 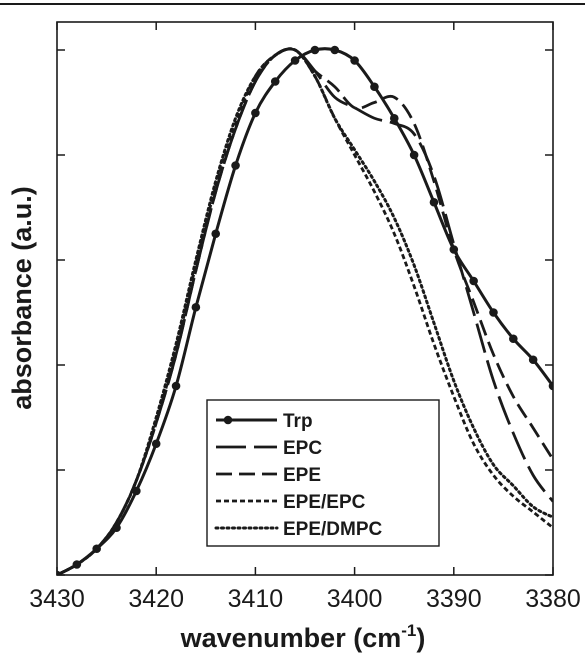 What do you see at coordinates (324, 502) in the screenshot?
I see `legend-label-epe-epc: EPE/EPC` at bounding box center [324, 502].